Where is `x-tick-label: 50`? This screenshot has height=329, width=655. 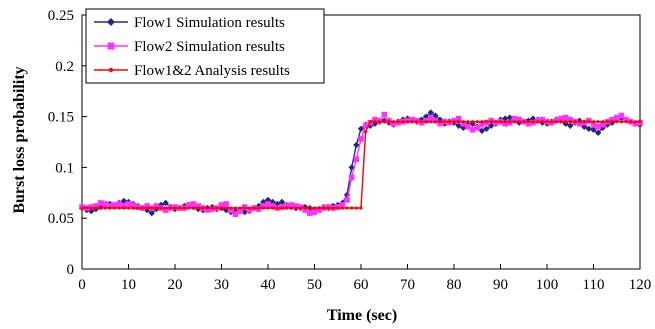
x-tick-label: 50 is located at coordinates (314, 285).